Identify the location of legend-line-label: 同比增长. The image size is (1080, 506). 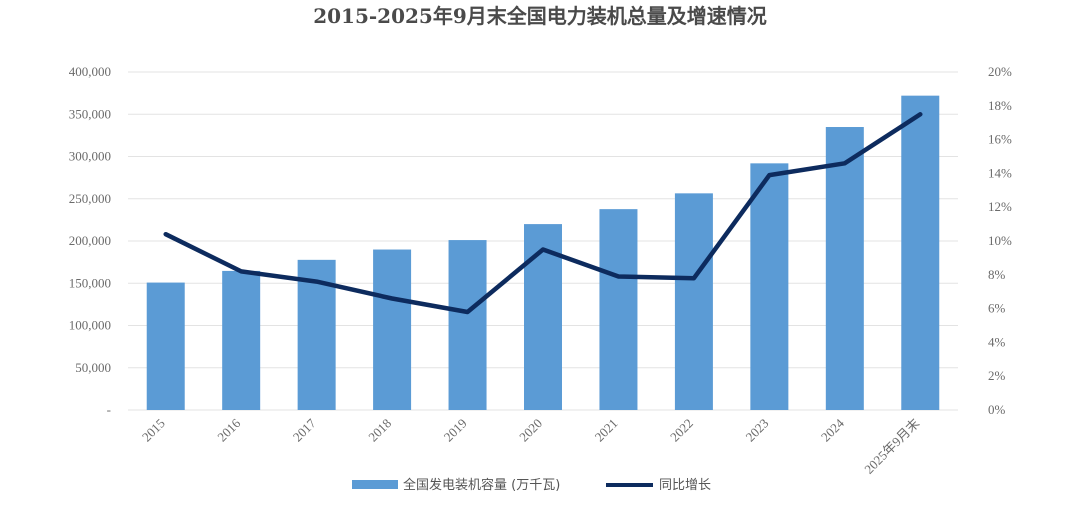
(685, 485).